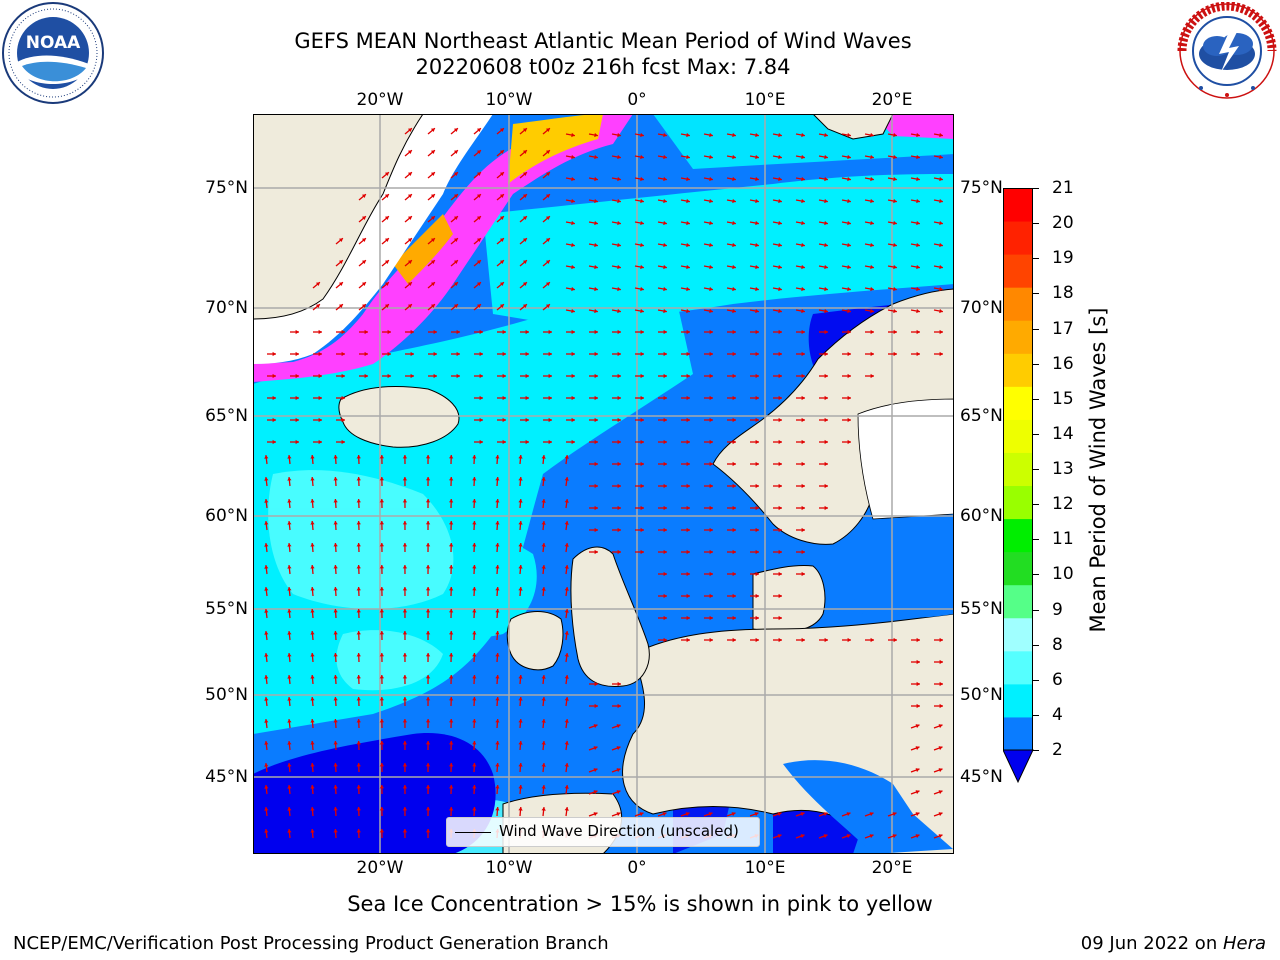 The height and width of the screenshot is (960, 1280). Describe the element at coordinates (765, 100) in the screenshot. I see `lon-label-10e-top: 10°E` at that location.